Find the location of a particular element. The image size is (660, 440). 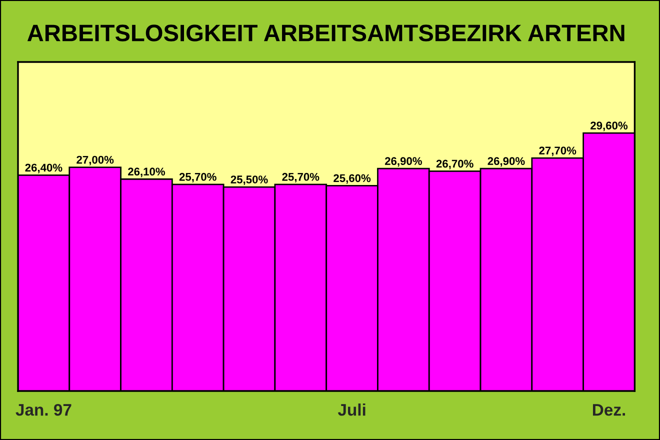

chart-title: ARBEITSLOSIGKEIT ARBEITSAMTSBEZIRK ARTERN is located at coordinates (325, 33).